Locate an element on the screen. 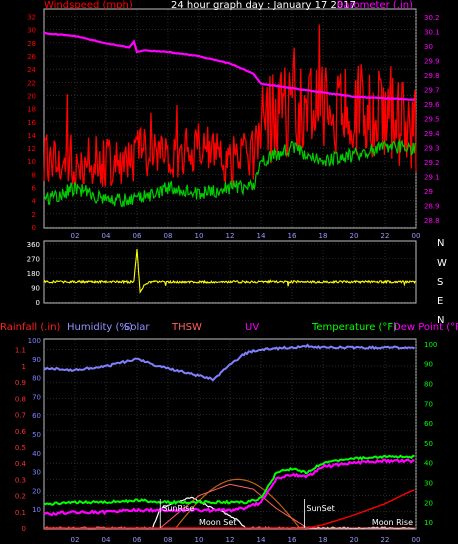  top-x-tick: 22 is located at coordinates (385, 236).